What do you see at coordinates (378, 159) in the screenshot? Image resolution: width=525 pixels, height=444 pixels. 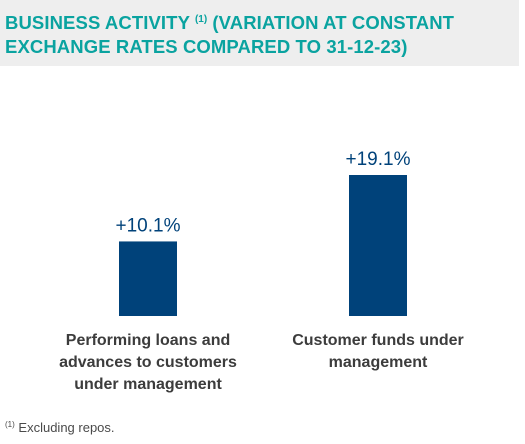 I see `data-label-2: +19.1%` at bounding box center [378, 159].